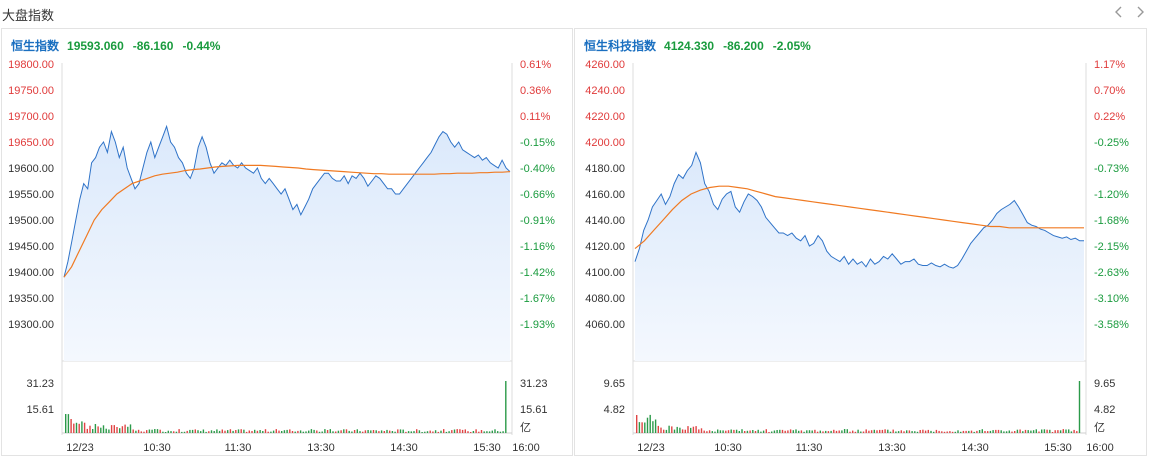 Image resolution: width=1149 pixels, height=456 pixels. Describe the element at coordinates (1109, 91) in the screenshot. I see `y-tick-label-right: 0.70%` at that location.